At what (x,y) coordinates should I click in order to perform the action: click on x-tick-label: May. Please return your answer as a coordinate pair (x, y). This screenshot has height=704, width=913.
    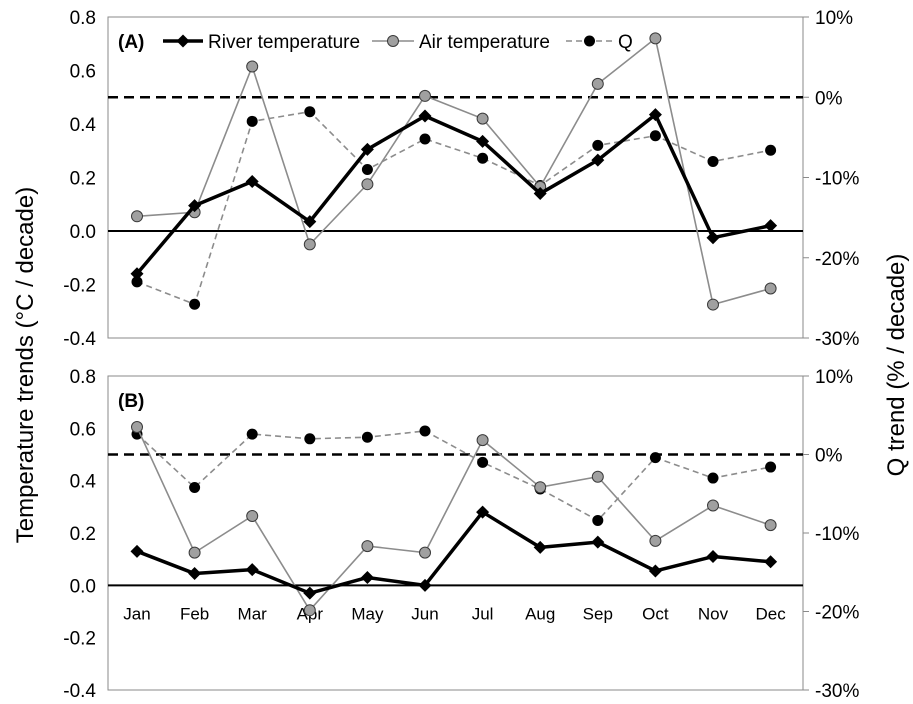
    Looking at the image, I should click on (367, 613).